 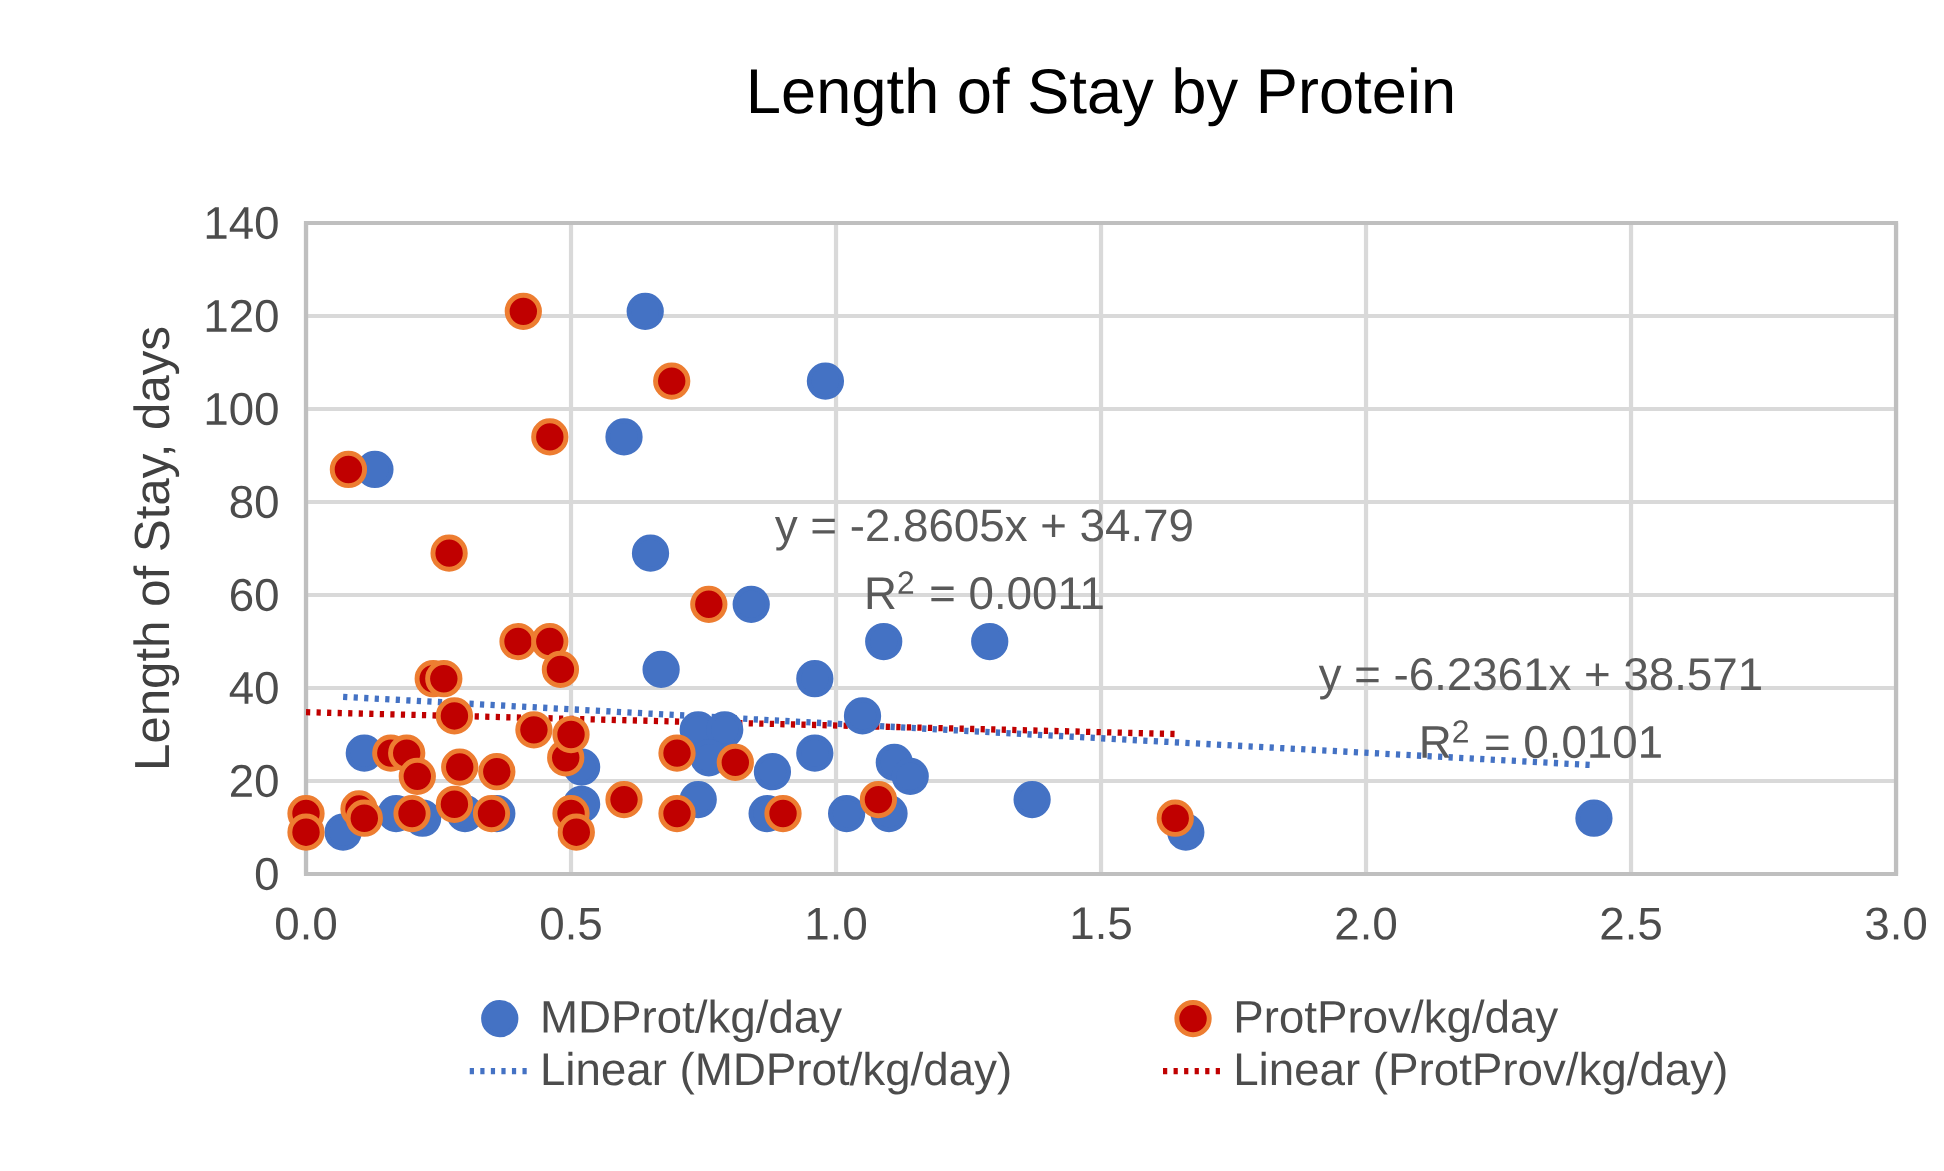 What do you see at coordinates (1481, 1073) in the screenshot?
I see `legend-label: Linear (ProtProv/kg/day)` at bounding box center [1481, 1073].